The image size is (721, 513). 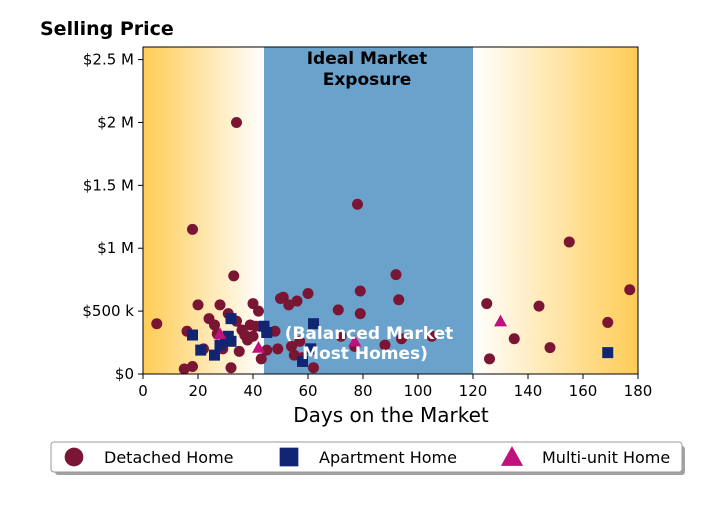 I want to click on y-tick-label: $500 k, so click(x=108, y=311).